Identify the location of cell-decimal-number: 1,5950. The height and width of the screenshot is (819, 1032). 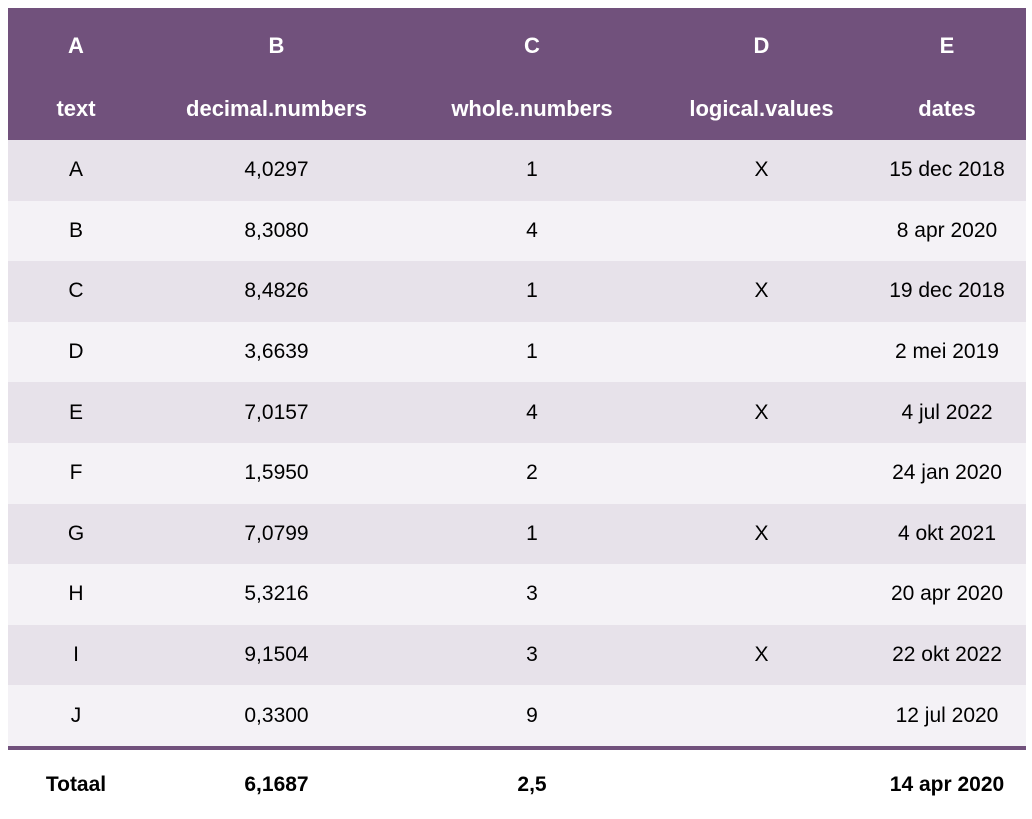
(276, 473).